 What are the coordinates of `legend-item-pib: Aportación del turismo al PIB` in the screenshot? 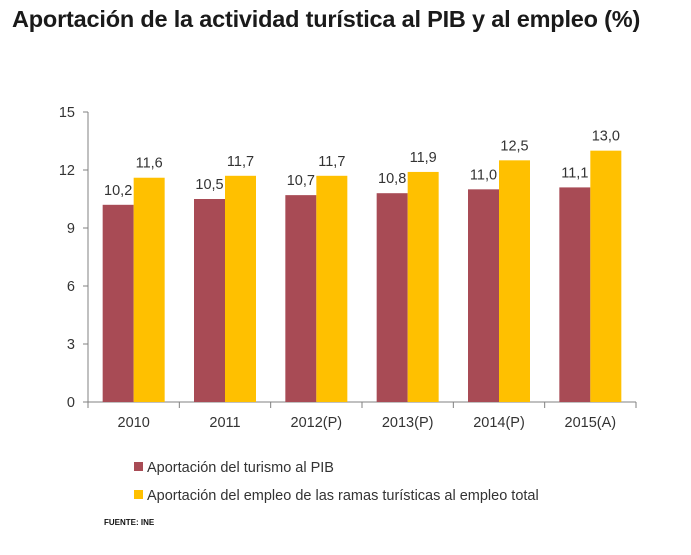 It's located at (234, 468).